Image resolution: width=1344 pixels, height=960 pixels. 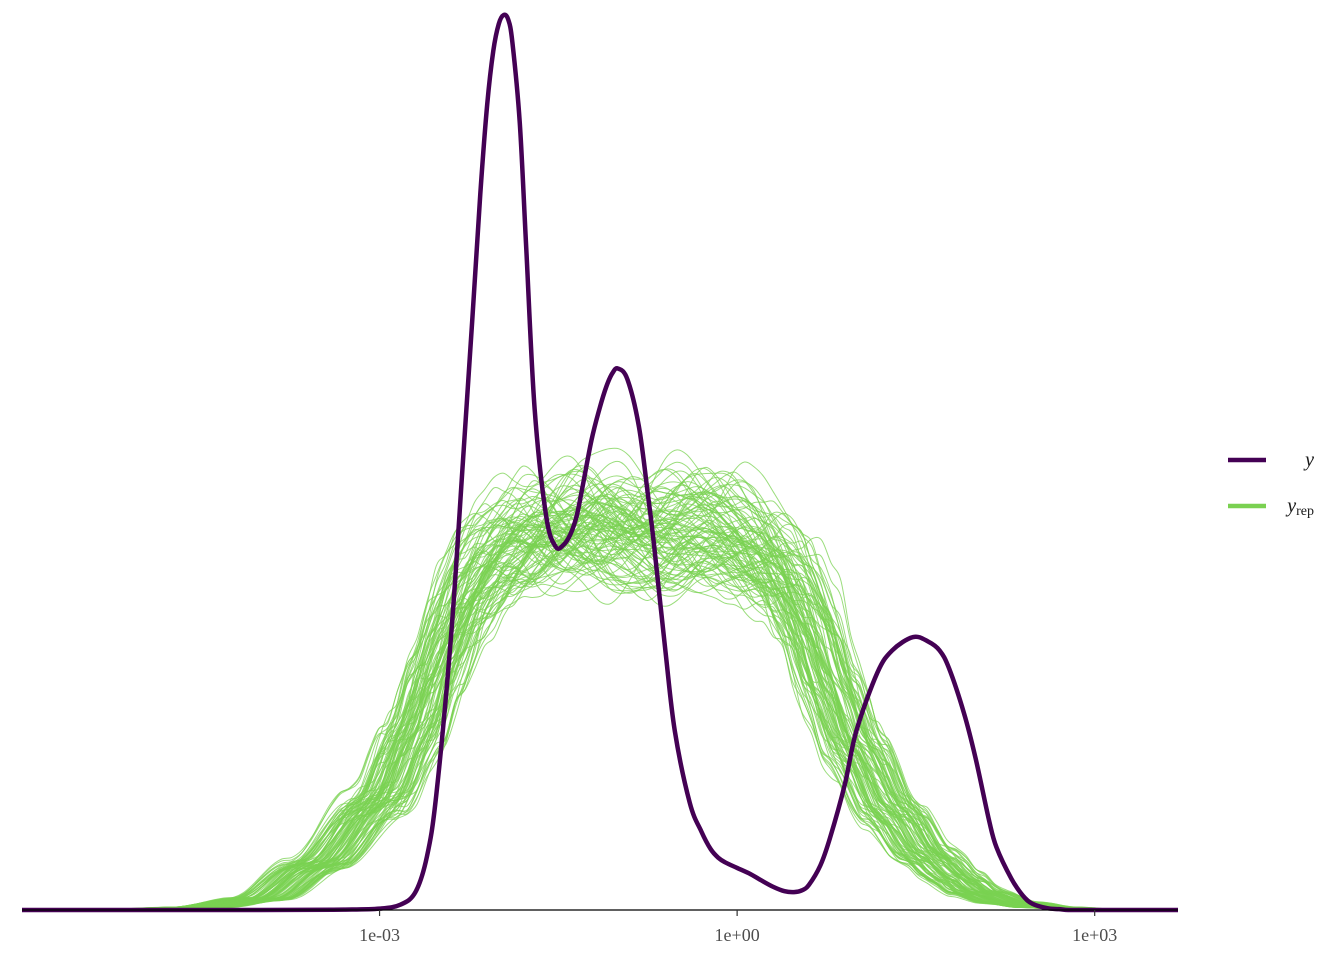 I want to click on x-axis: 1e-03 1e+00 1e+03, so click(x=600, y=927).